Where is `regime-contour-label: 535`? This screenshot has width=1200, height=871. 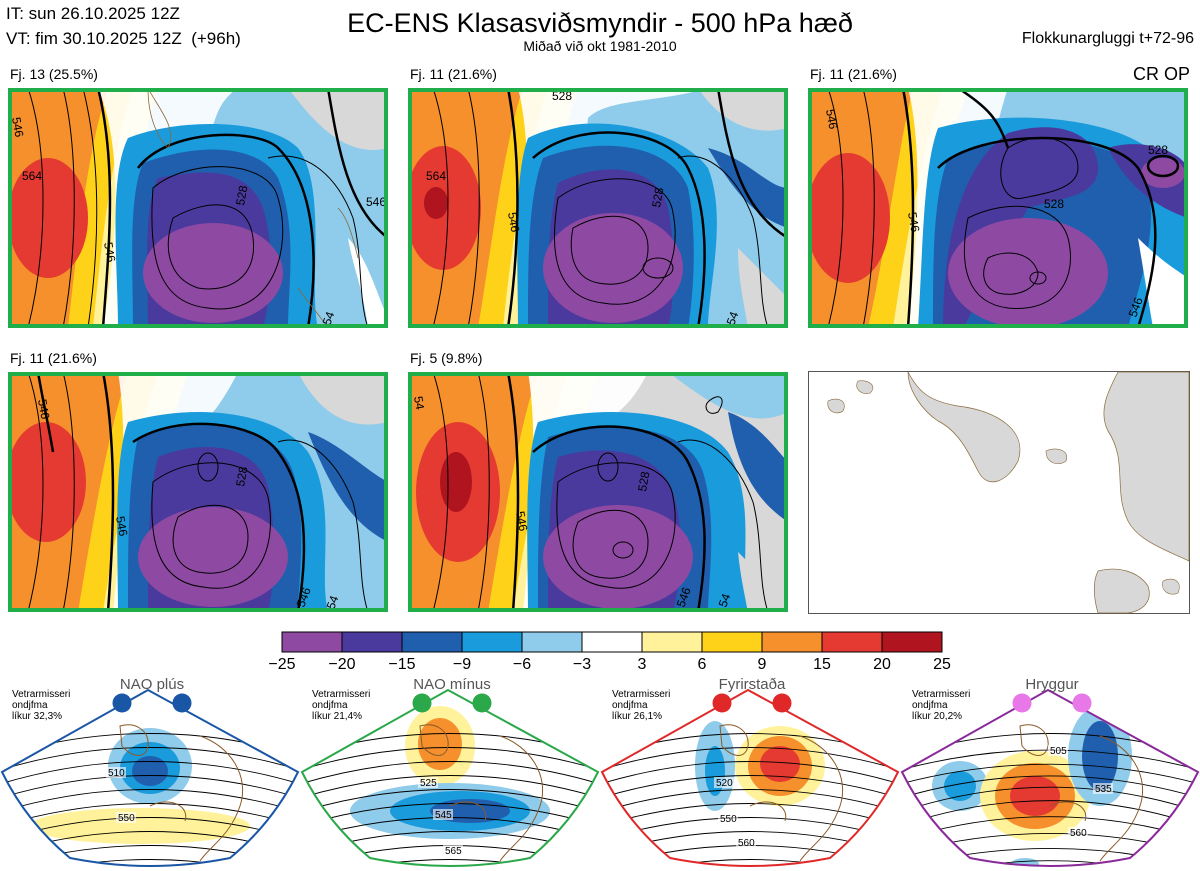
regime-contour-label: 535 is located at coordinates (1103, 789).